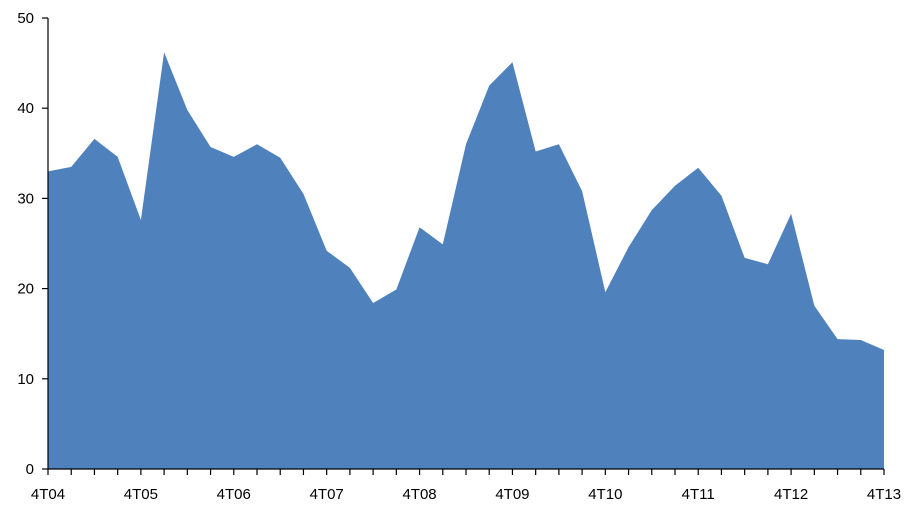  I want to click on x-tick-label: 4T06, so click(234, 494).